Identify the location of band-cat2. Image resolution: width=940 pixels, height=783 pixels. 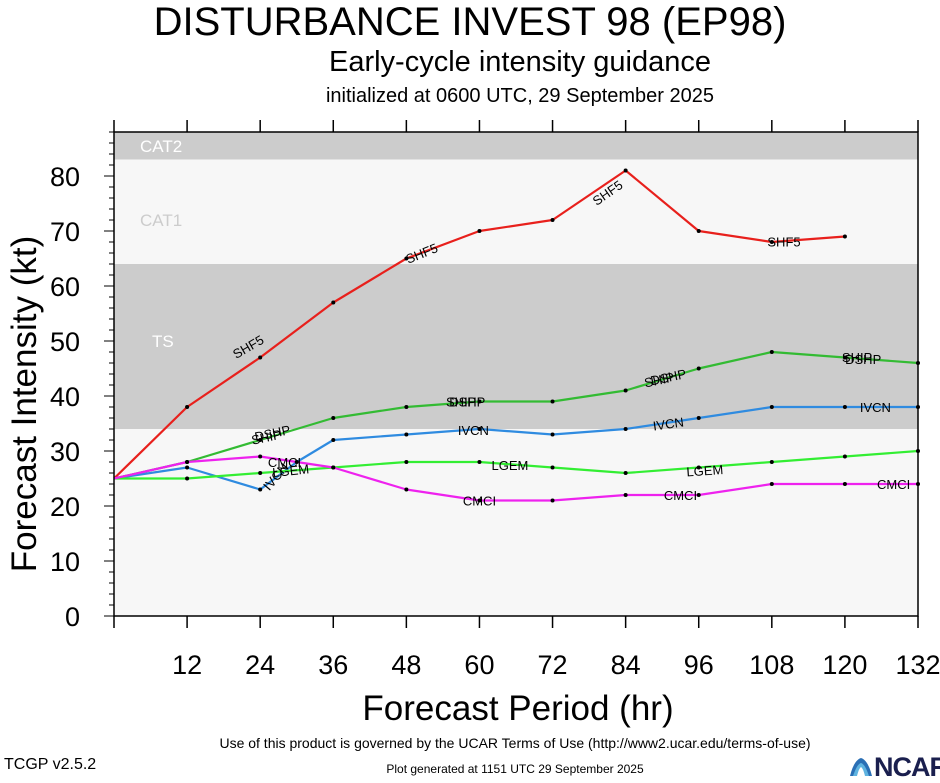
(516, 146).